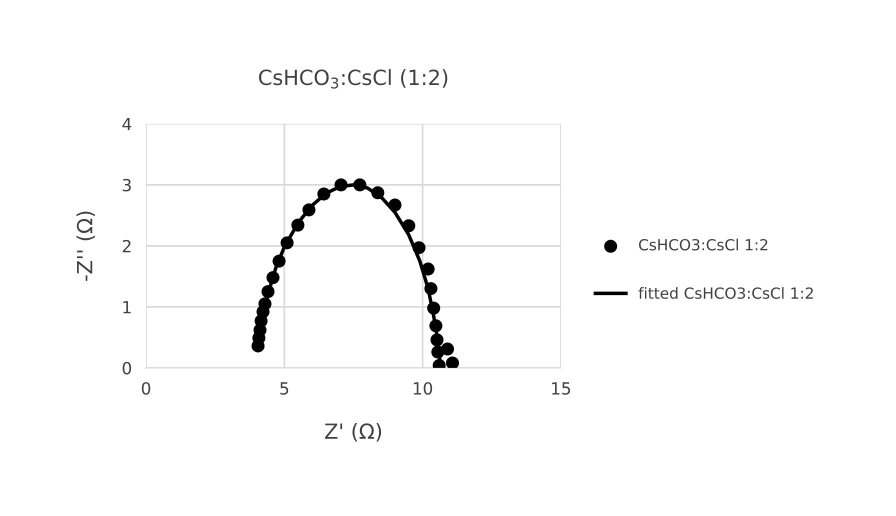 Image resolution: width=896 pixels, height=516 pixels. Describe the element at coordinates (284, 388) in the screenshot. I see `x-tick-label: 5` at that location.